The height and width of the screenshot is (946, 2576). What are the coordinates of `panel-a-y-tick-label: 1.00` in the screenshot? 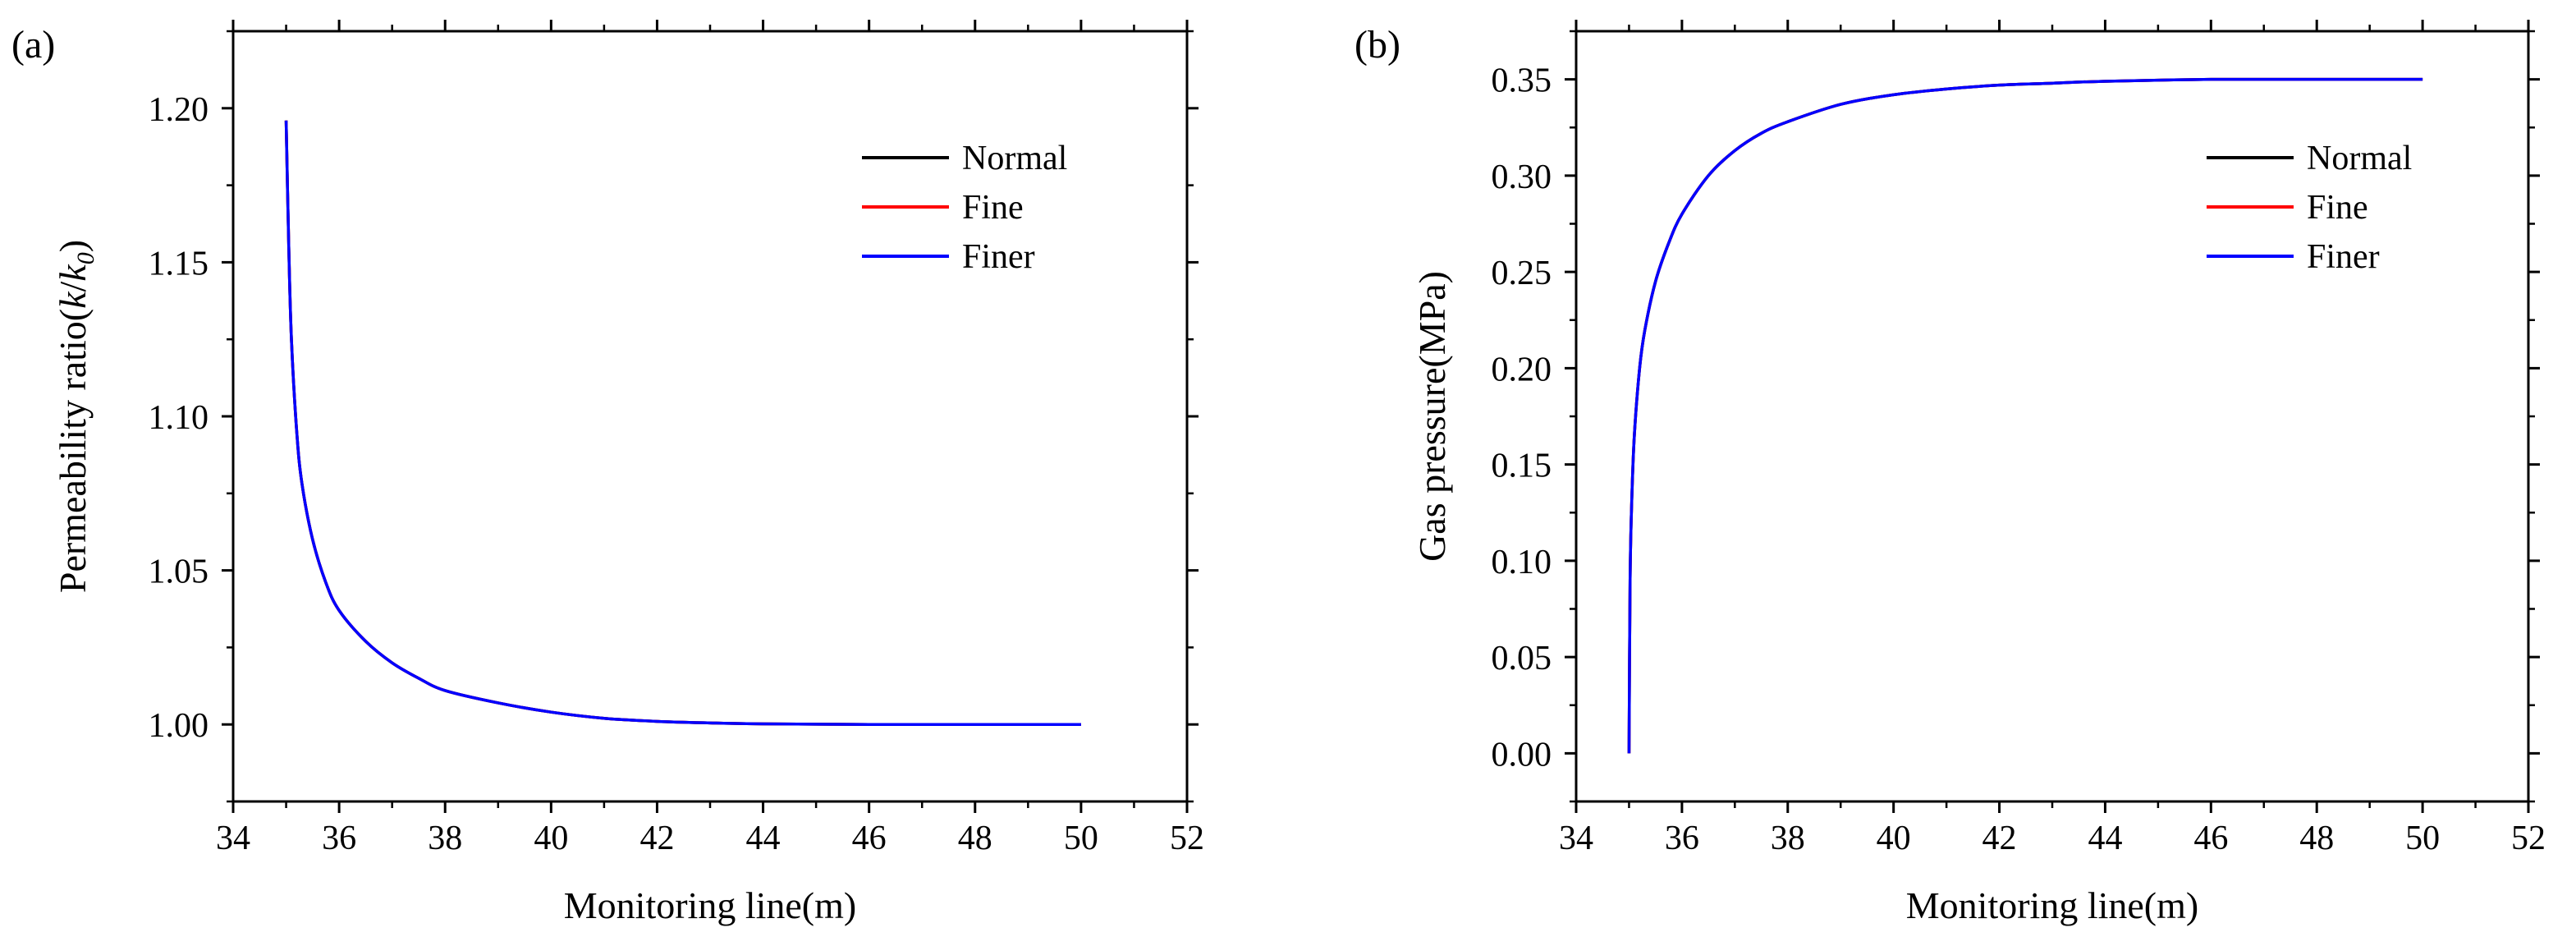 It's located at (179, 726).